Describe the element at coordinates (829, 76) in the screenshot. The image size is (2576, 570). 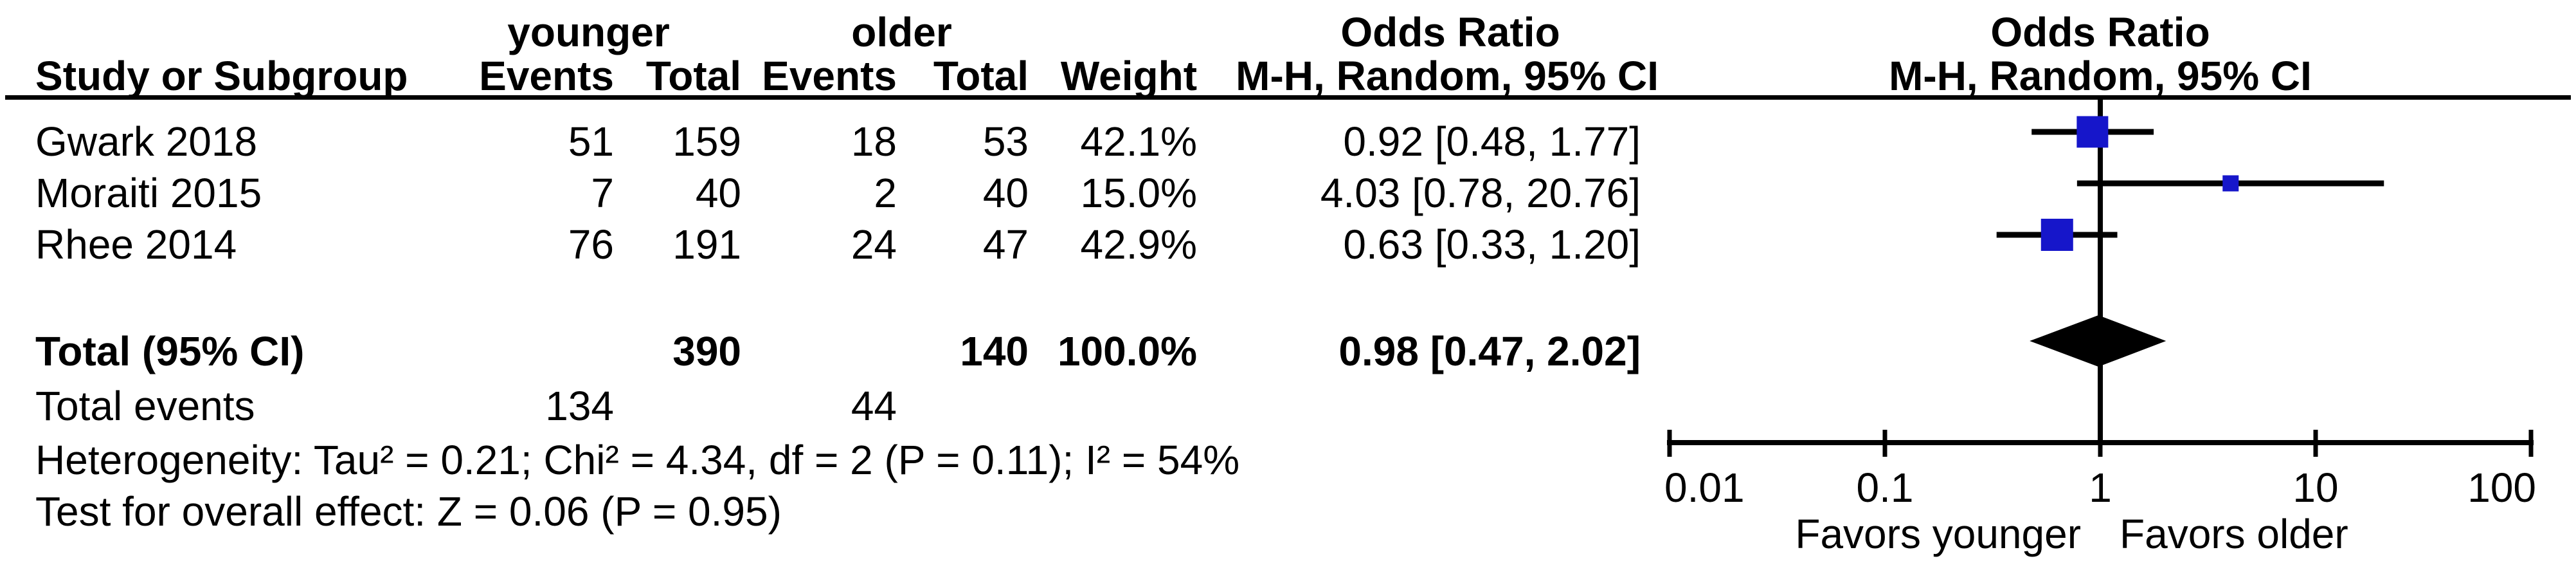
I see `col-header-events2: Events` at that location.